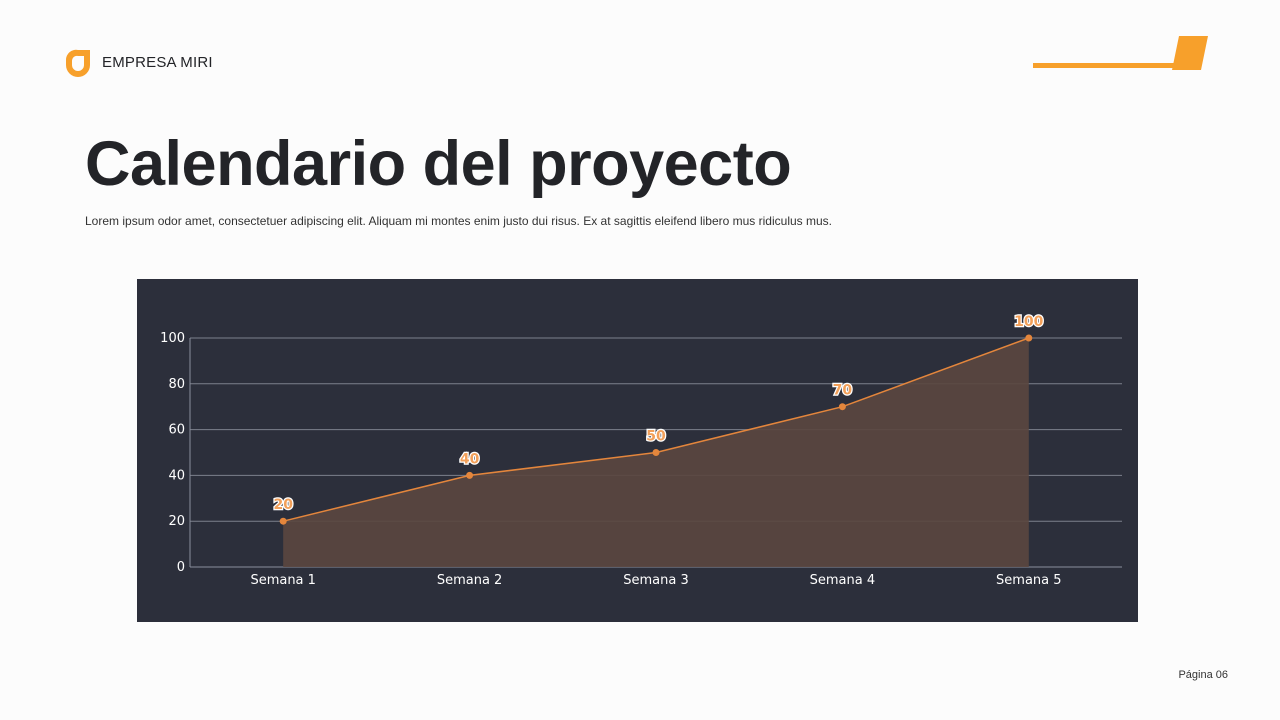 The height and width of the screenshot is (720, 1280). I want to click on x-tick-label: Semana 2, so click(470, 580).